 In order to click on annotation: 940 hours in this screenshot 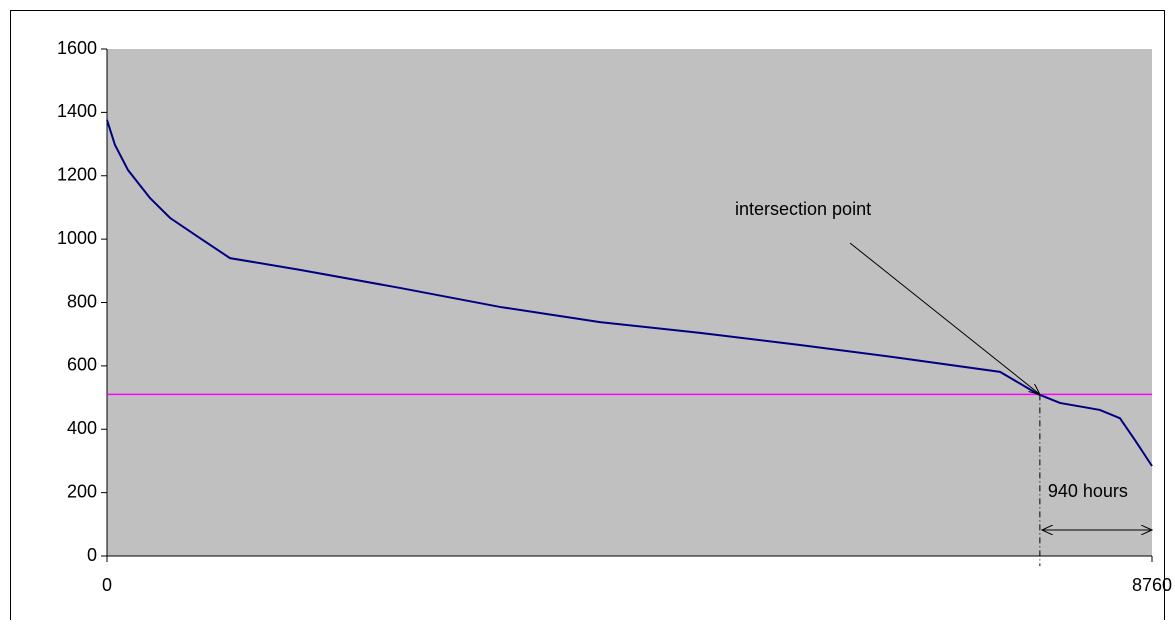, I will do `click(1088, 491)`.